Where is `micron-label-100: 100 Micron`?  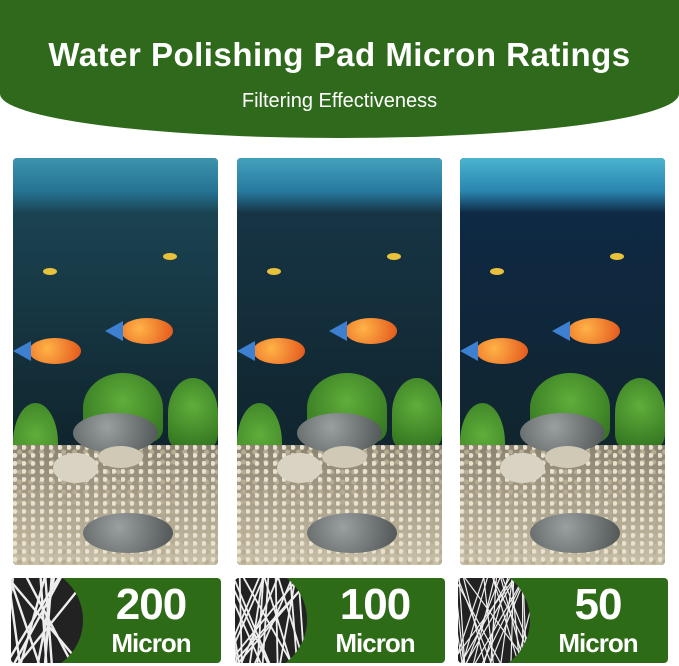 micron-label-100: 100 Micron is located at coordinates (340, 620).